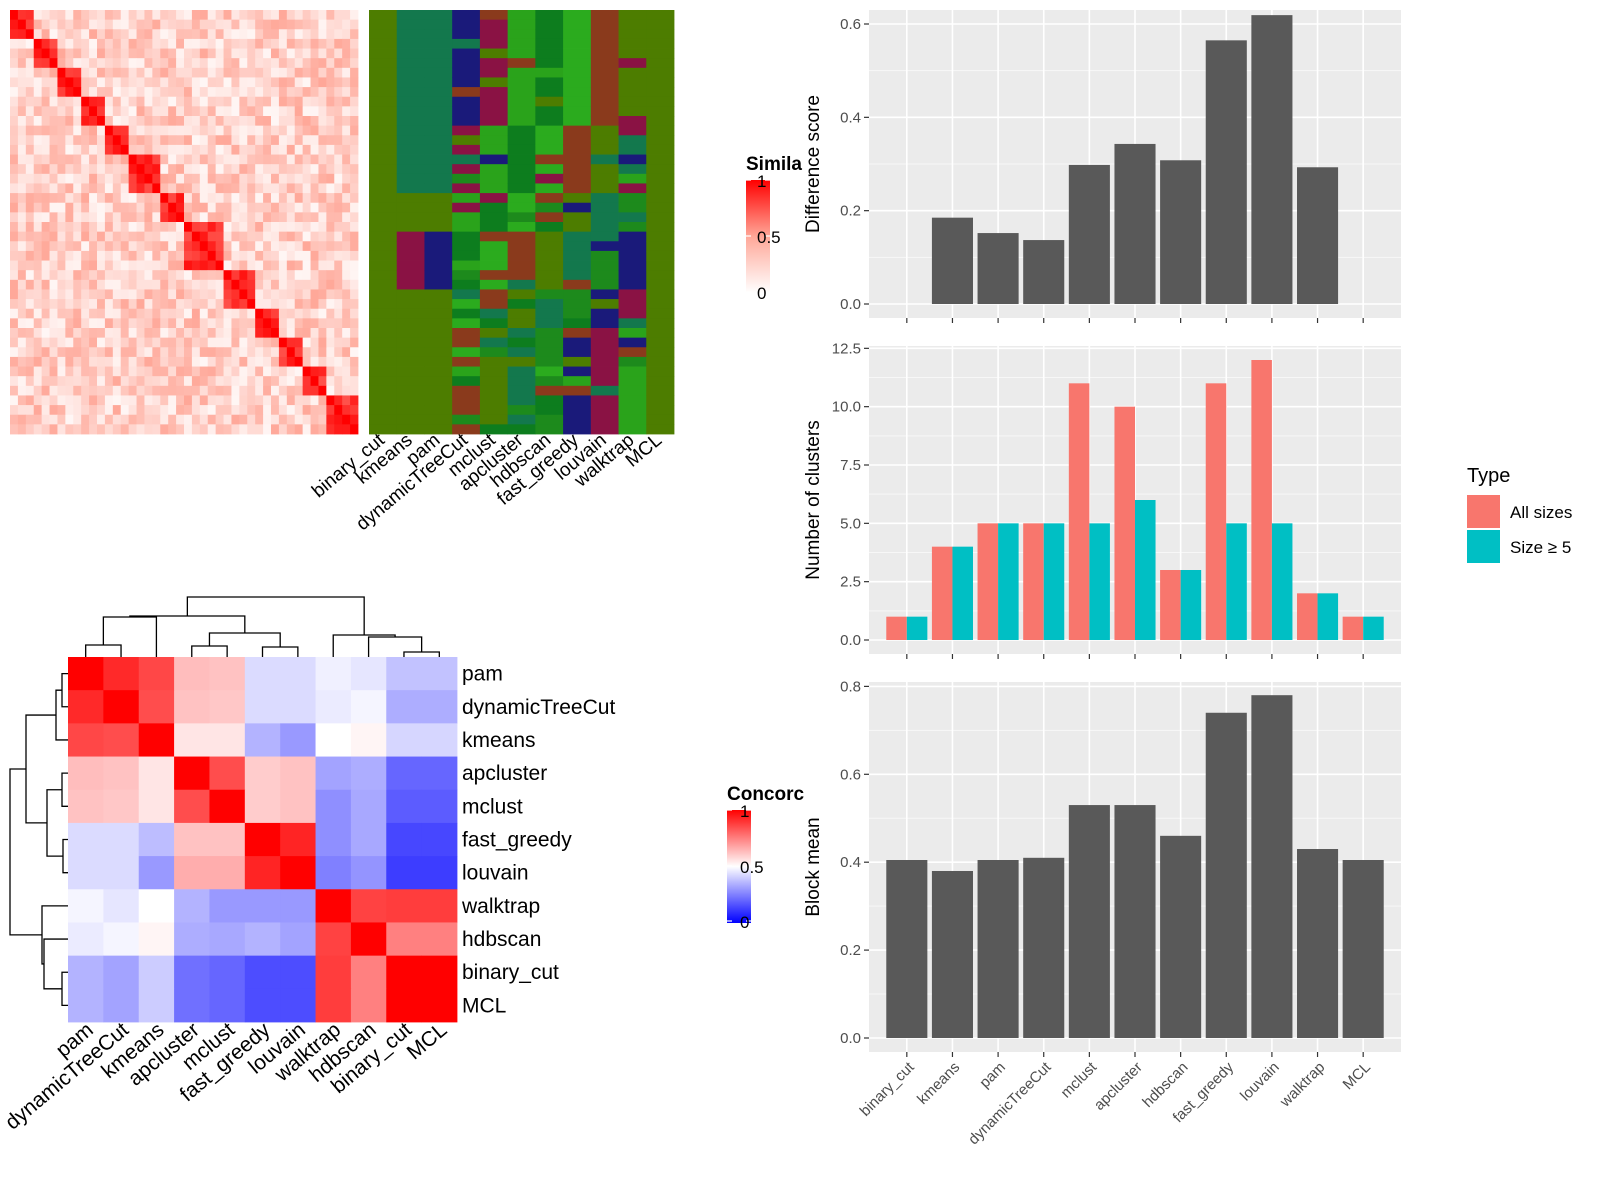  I want to click on y-tick-label: 0.0, so click(850, 640).